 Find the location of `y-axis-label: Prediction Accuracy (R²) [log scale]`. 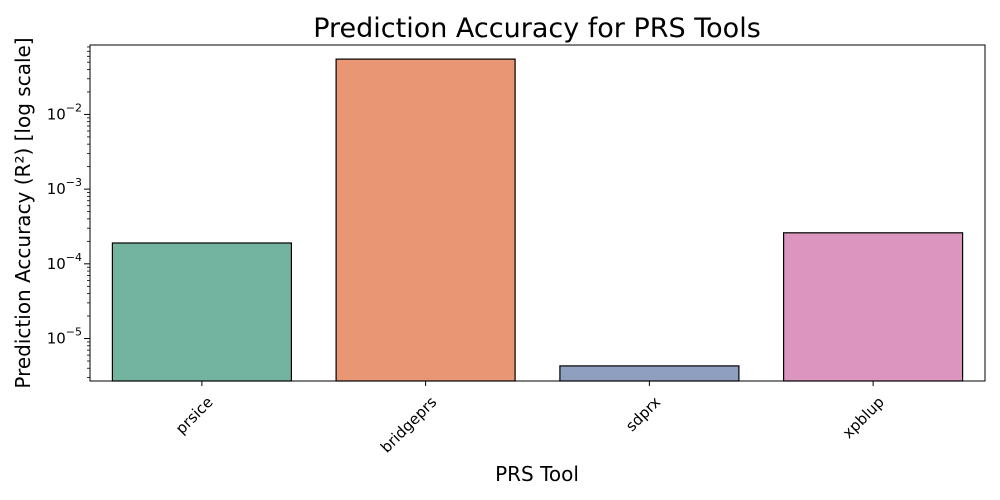

y-axis-label: Prediction Accuracy (R²) [log scale] is located at coordinates (23, 212).